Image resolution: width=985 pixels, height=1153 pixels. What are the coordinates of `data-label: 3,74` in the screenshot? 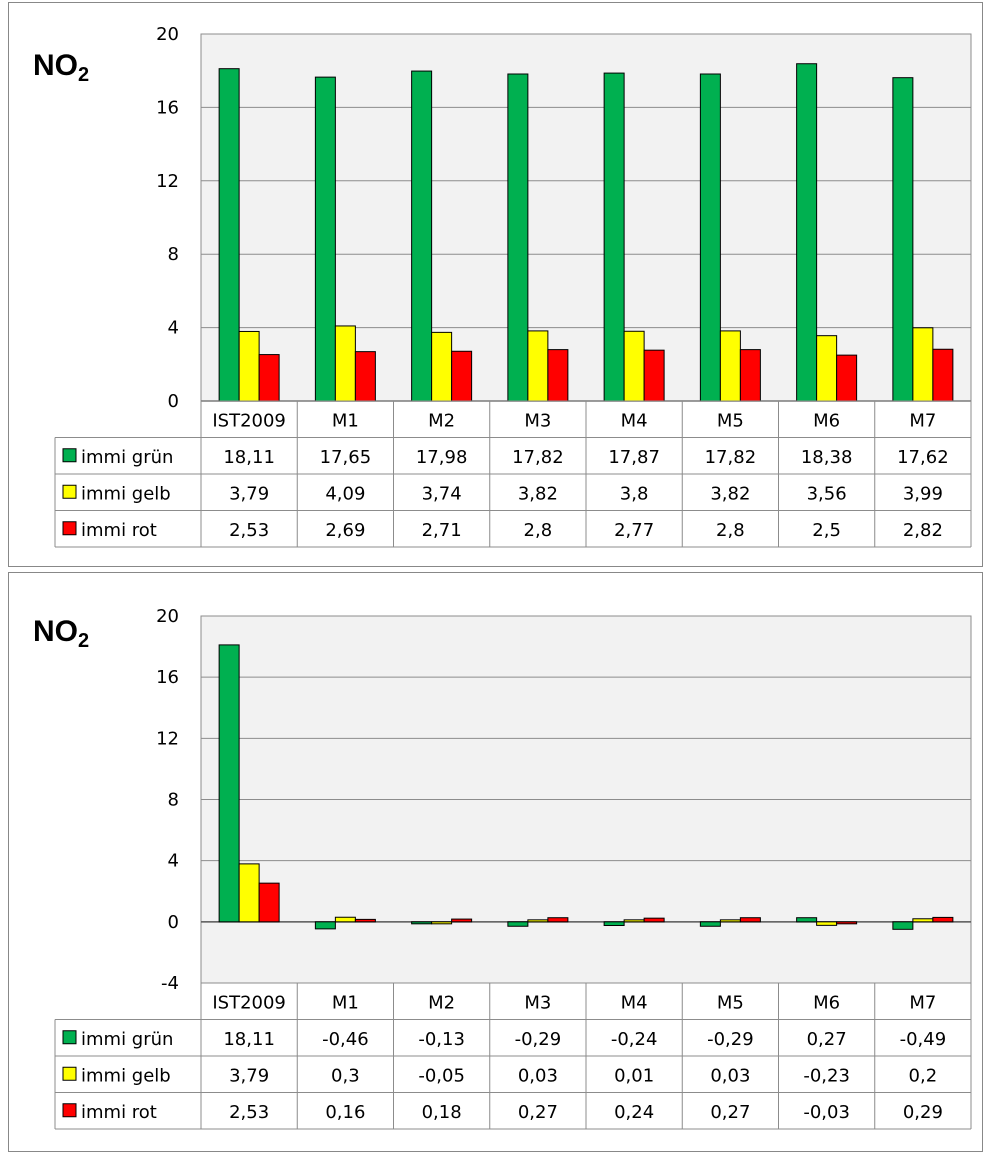 It's located at (442, 493).